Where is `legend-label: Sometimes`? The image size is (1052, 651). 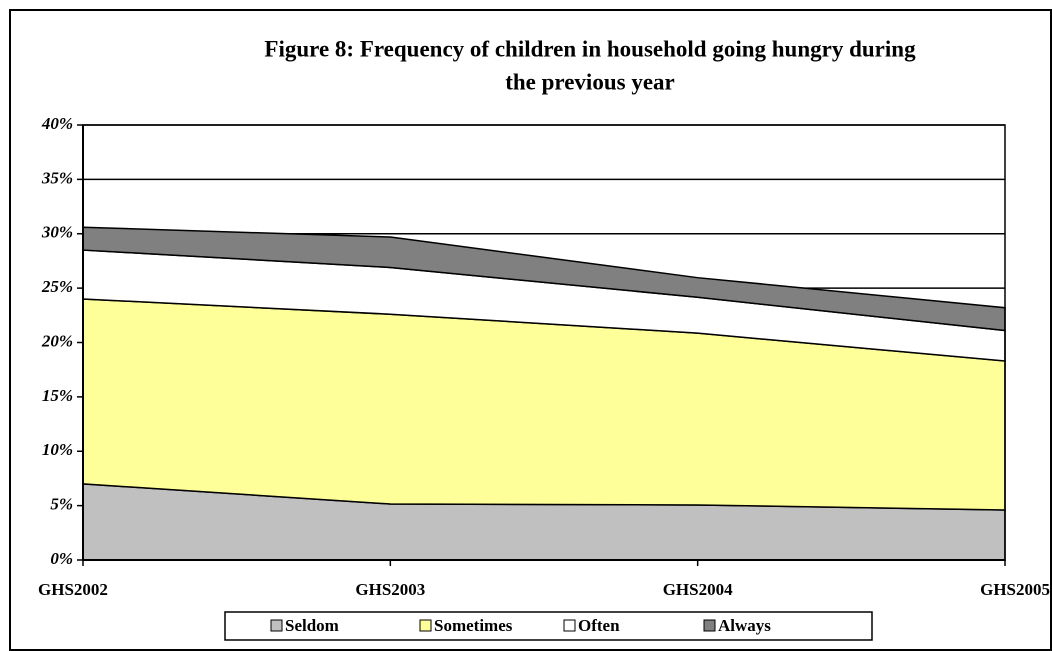 legend-label: Sometimes is located at coordinates (473, 625).